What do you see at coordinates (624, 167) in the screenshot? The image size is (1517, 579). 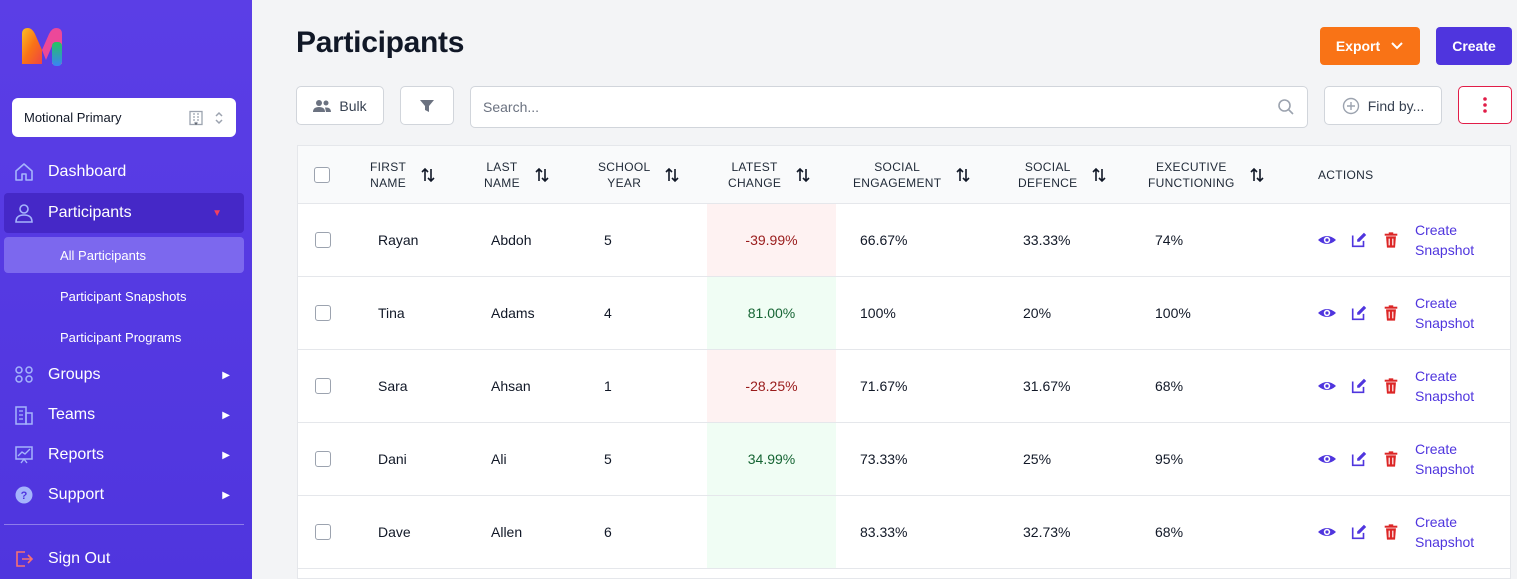 I see `column-header-line: SCHOOL` at bounding box center [624, 167].